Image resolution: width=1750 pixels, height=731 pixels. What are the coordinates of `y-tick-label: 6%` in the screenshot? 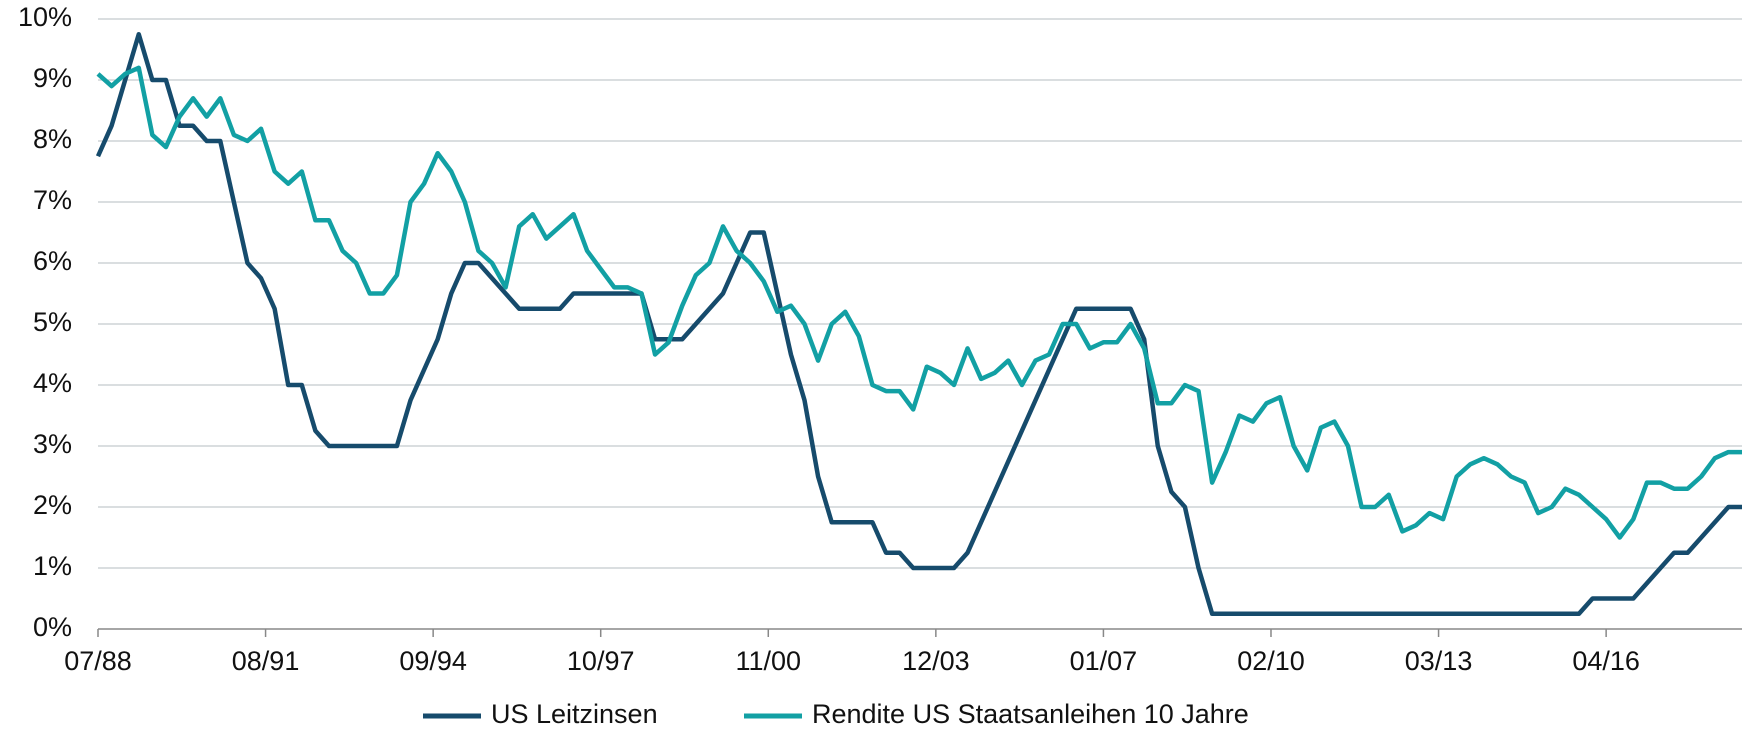 It's located at (52, 261).